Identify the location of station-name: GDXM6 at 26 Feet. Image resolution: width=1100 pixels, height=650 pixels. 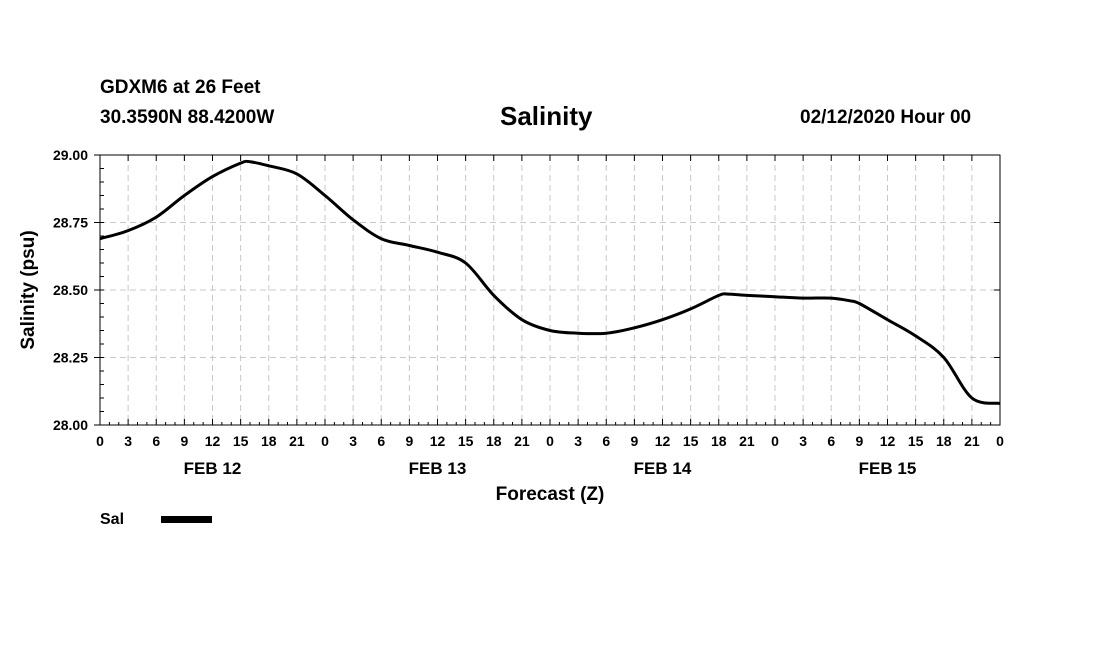
(180, 87).